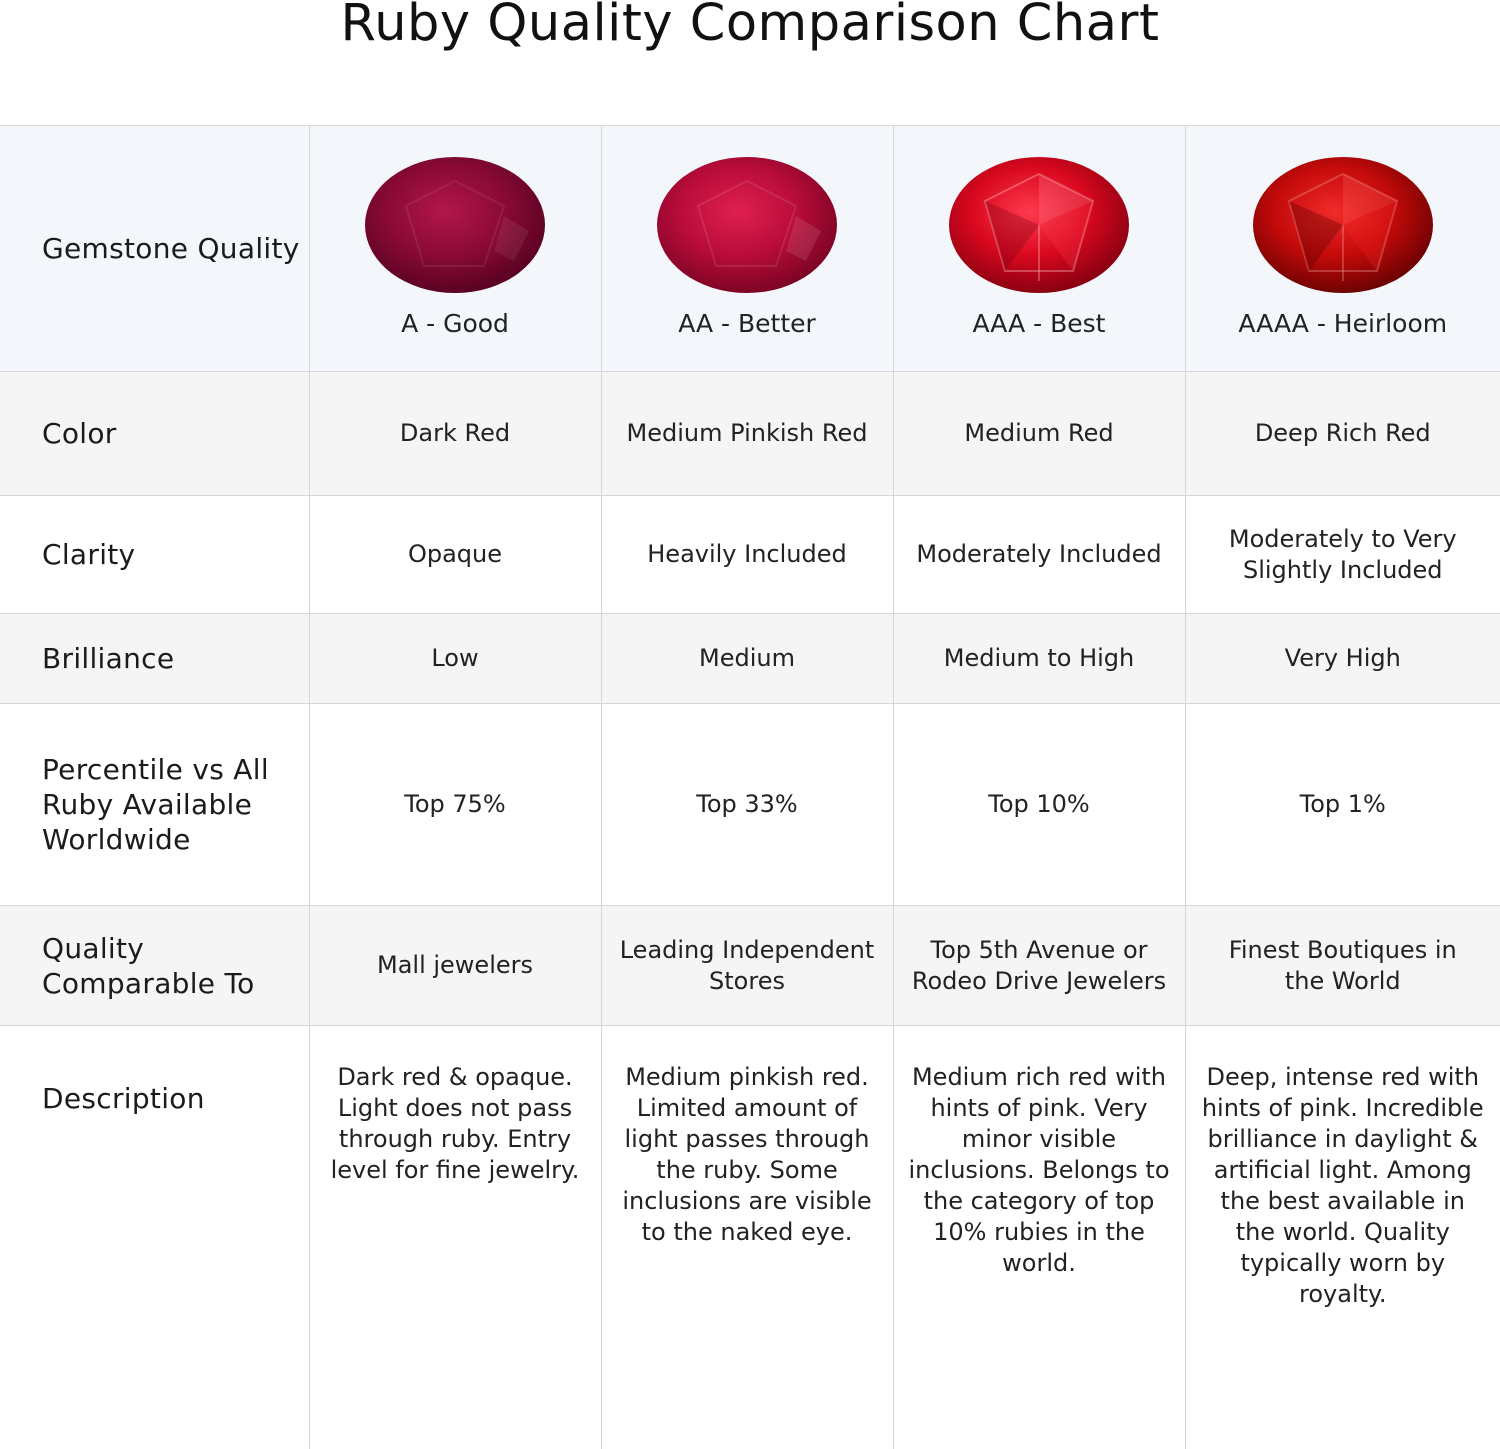 Image resolution: width=1500 pixels, height=1449 pixels. What do you see at coordinates (455, 555) in the screenshot?
I see `table-cell: Opaque` at bounding box center [455, 555].